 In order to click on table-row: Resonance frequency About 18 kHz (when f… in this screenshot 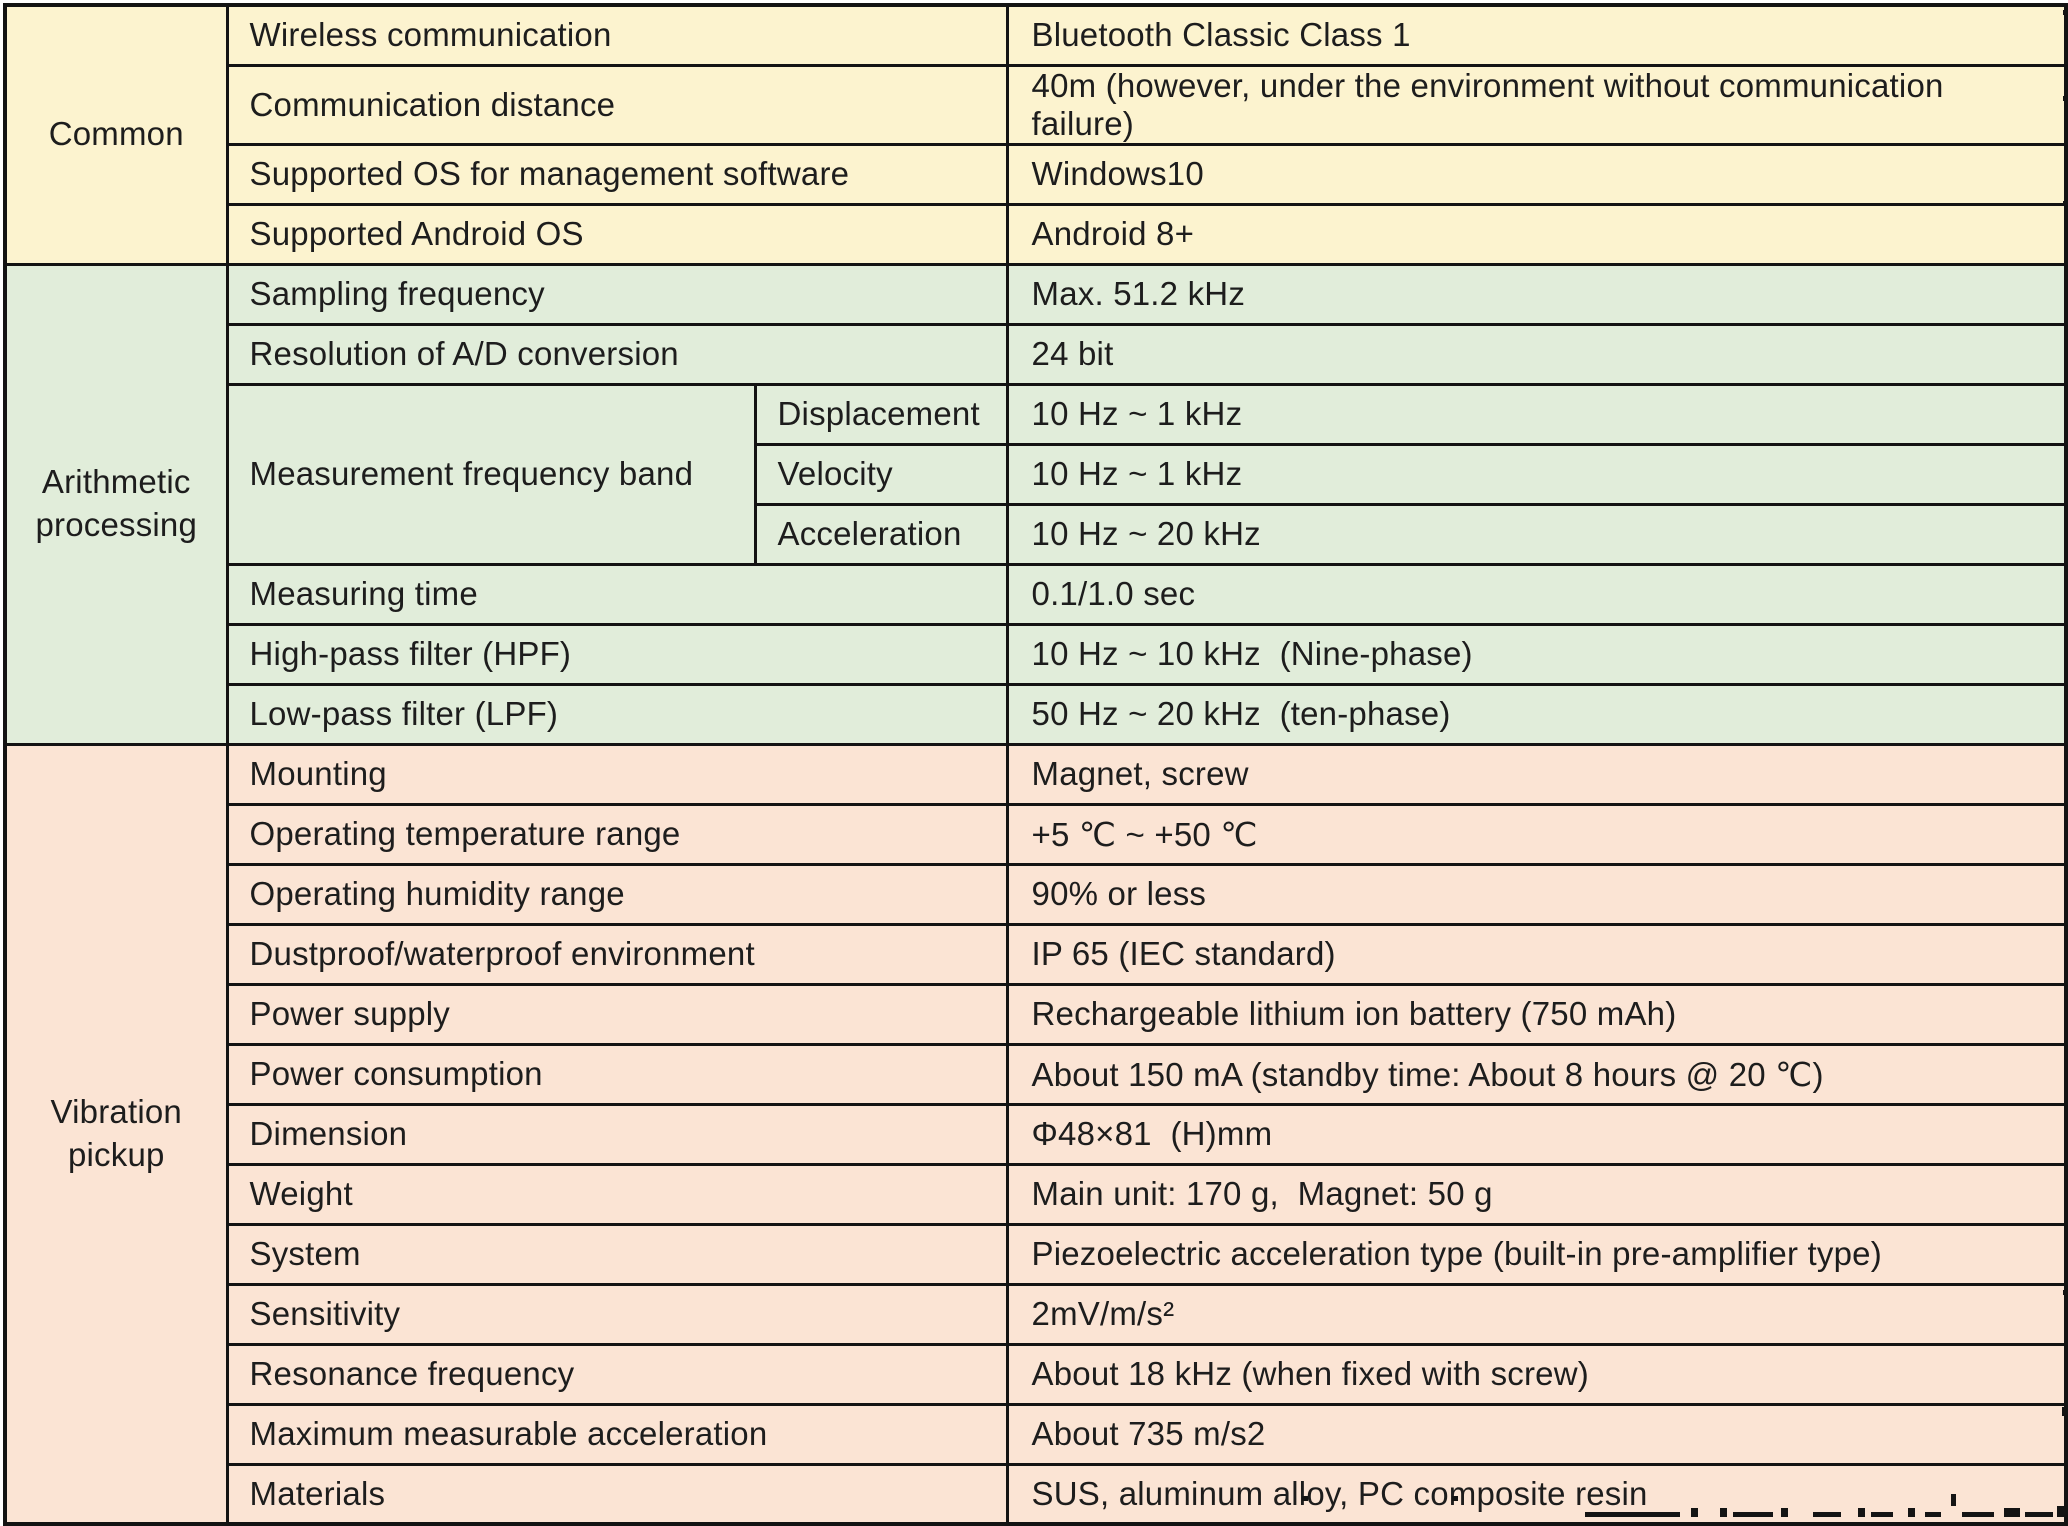, I will do `click(1036, 1374)`.